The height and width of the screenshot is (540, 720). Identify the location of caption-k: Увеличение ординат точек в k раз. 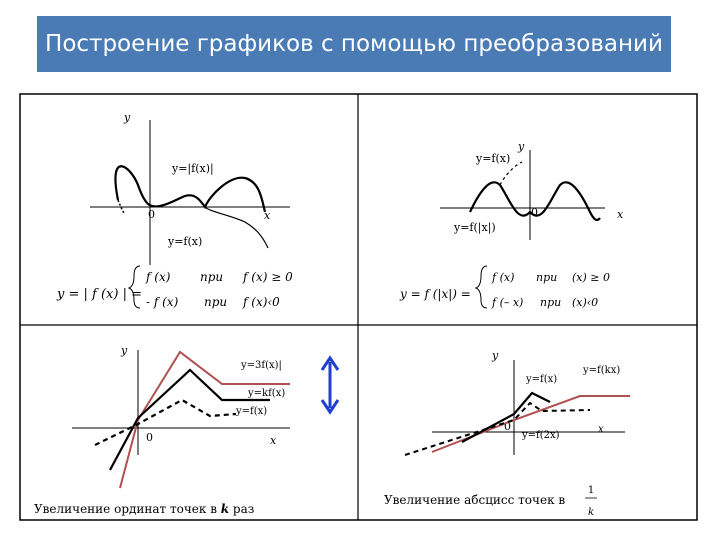
(144, 509).